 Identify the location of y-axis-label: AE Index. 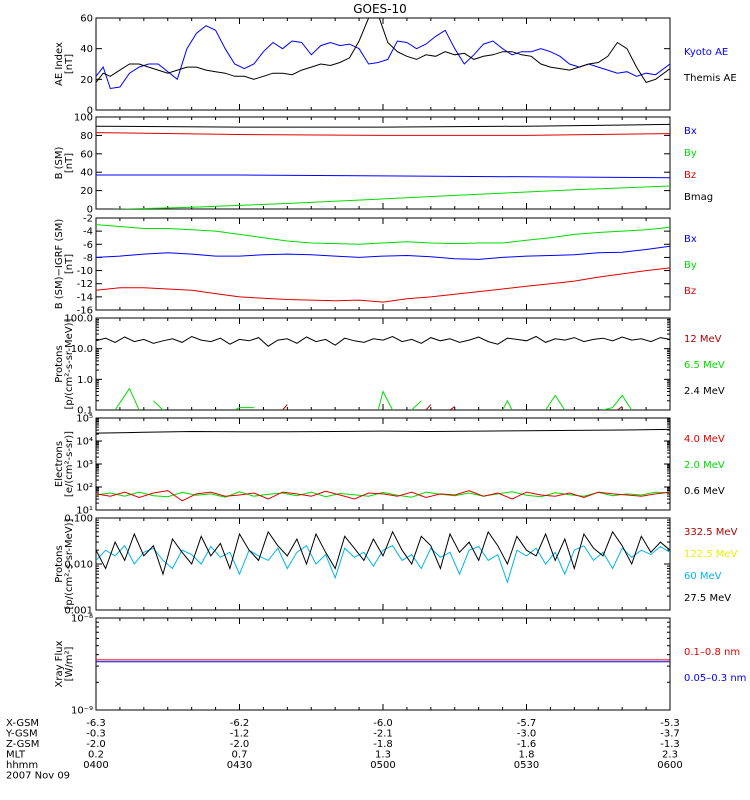
(59, 64).